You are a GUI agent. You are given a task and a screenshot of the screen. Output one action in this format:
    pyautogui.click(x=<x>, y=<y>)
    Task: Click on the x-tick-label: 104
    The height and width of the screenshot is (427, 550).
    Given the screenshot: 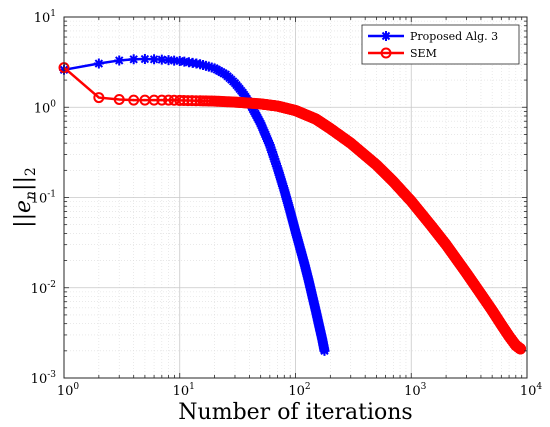 What is the action you would take?
    pyautogui.click(x=531, y=390)
    